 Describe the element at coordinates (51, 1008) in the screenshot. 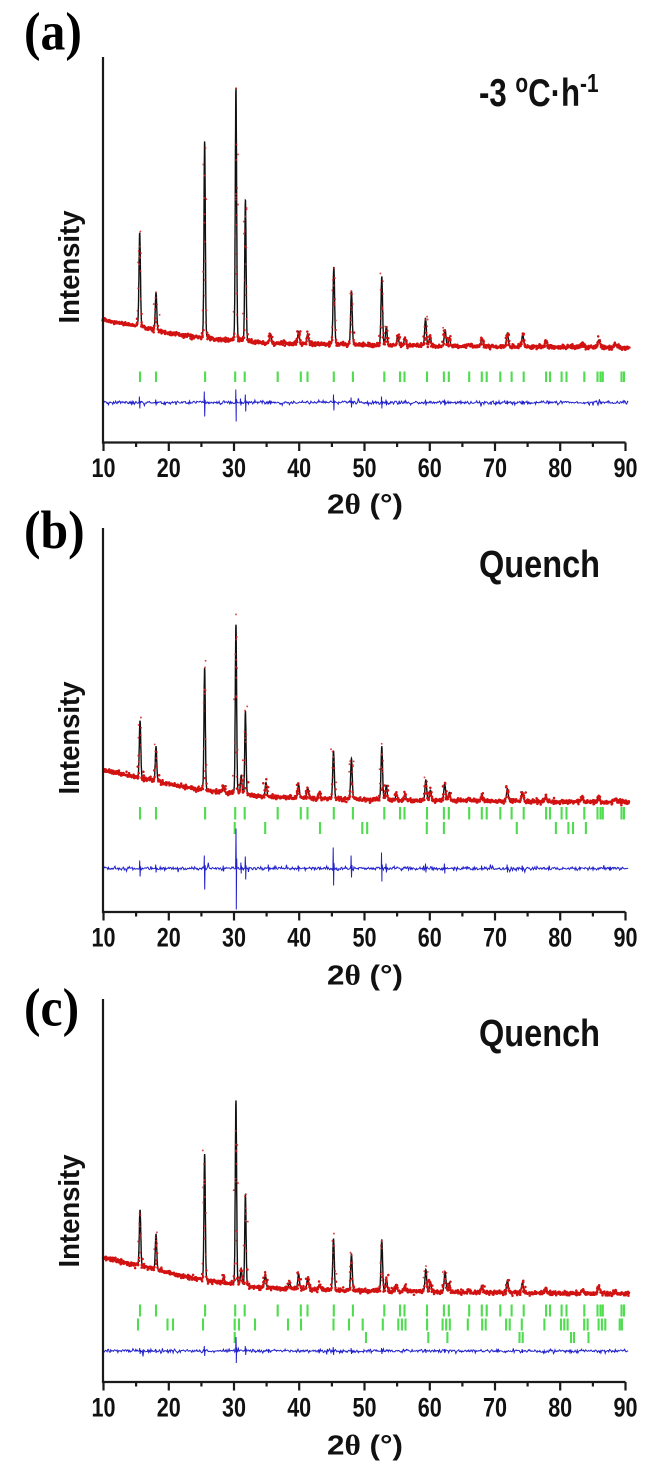

I see `svg-text: (c)` at that location.